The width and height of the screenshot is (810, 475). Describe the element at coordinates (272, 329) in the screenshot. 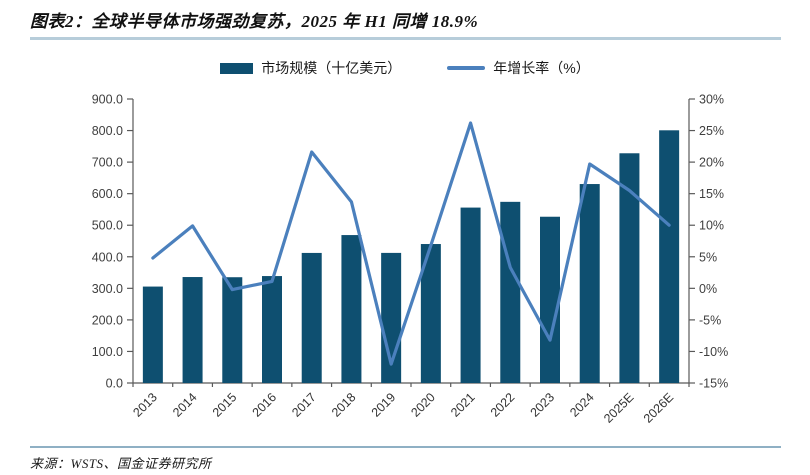

I see `bar-2016` at that location.